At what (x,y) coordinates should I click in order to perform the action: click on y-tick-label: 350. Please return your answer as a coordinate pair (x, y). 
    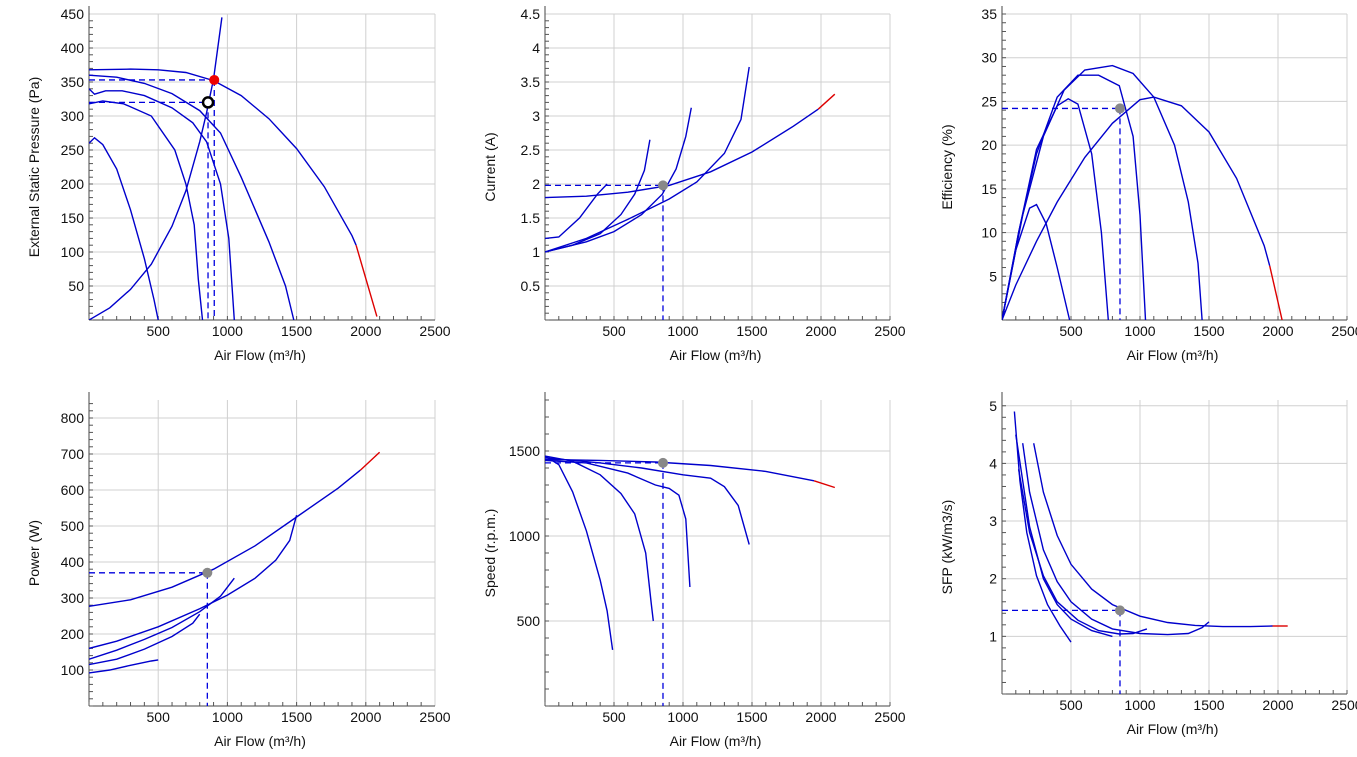
    Looking at the image, I should click on (73, 82).